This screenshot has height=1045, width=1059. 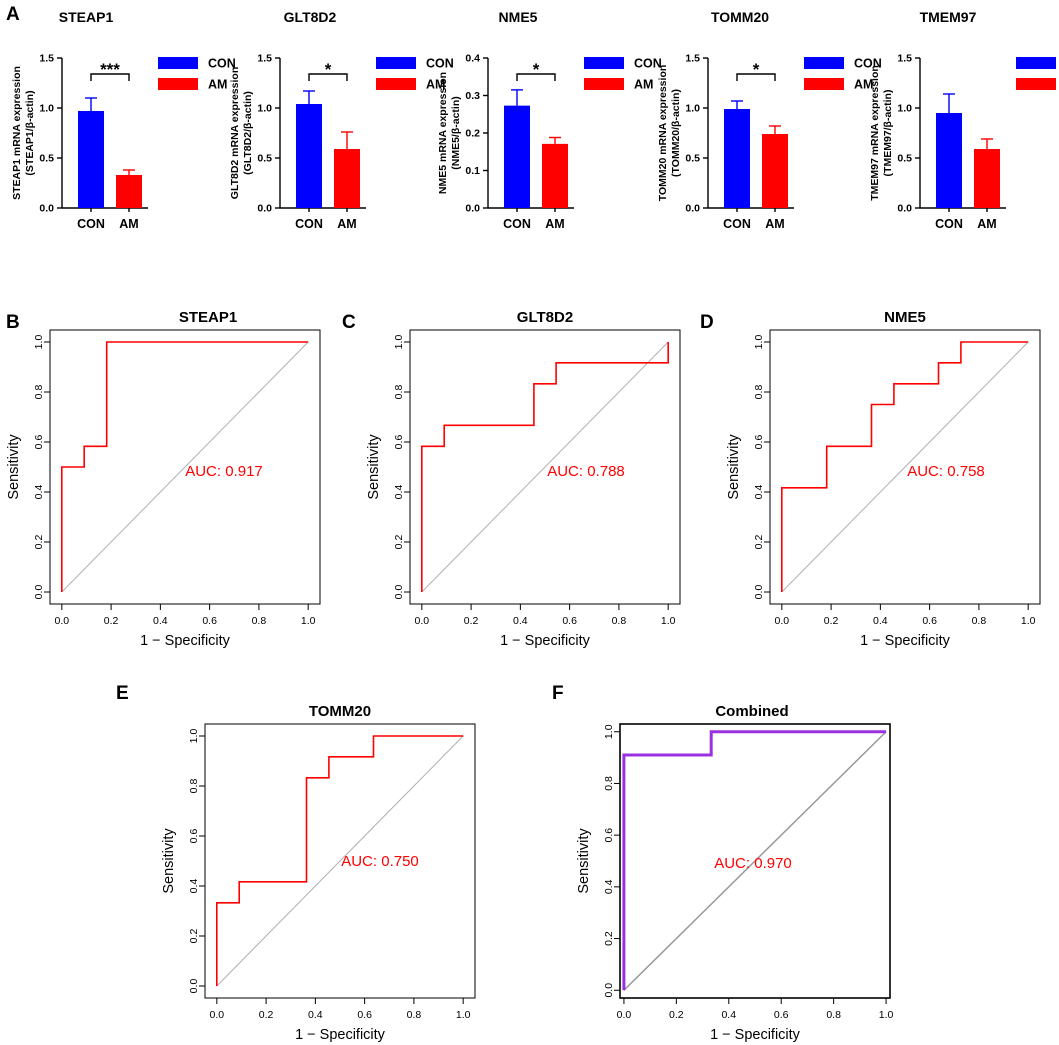 What do you see at coordinates (208, 317) in the screenshot?
I see `chart-title: STEAP1` at bounding box center [208, 317].